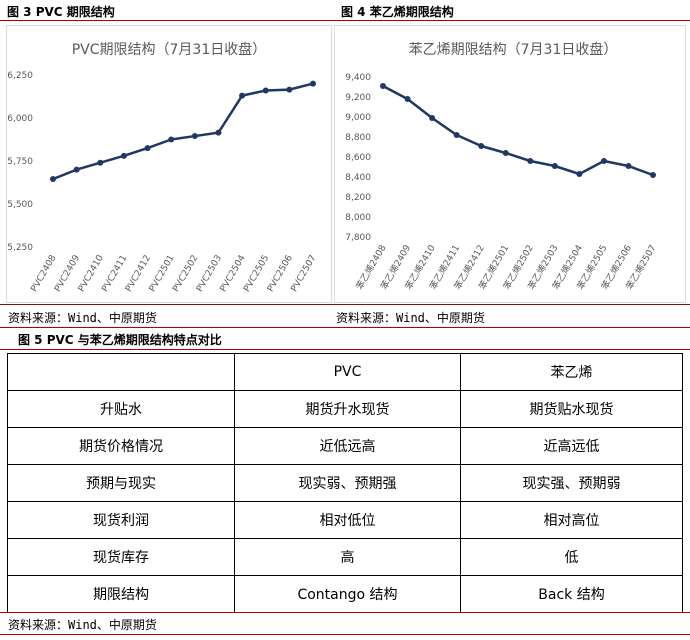 The height and width of the screenshot is (640, 690). Describe the element at coordinates (358, 138) in the screenshot. I see `y-tick-label: 8,800` at that location.